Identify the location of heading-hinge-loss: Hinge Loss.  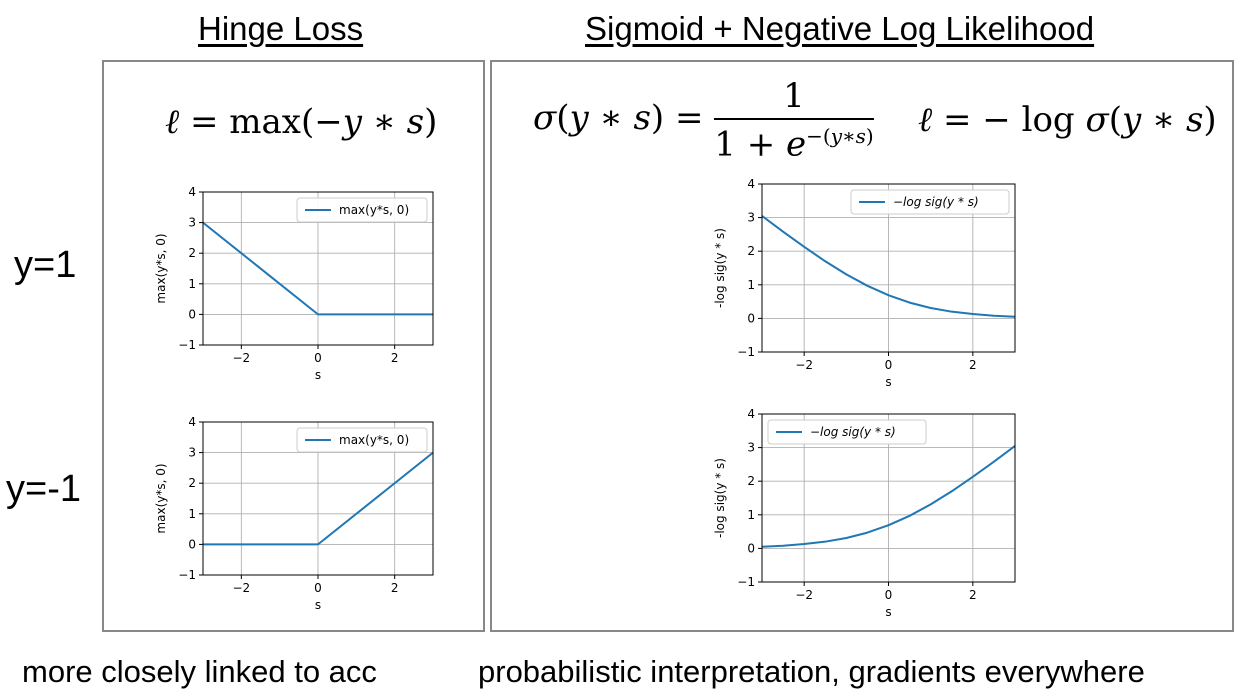
(281, 28).